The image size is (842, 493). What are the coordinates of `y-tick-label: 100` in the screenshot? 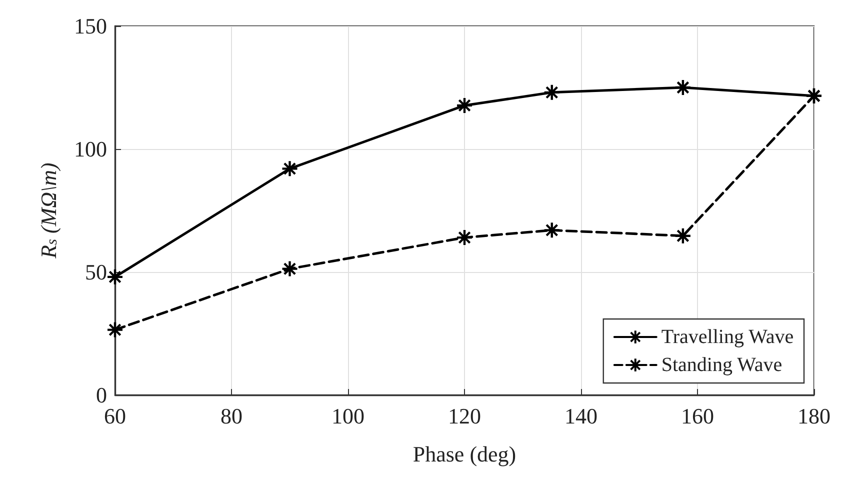 It's located at (90, 149).